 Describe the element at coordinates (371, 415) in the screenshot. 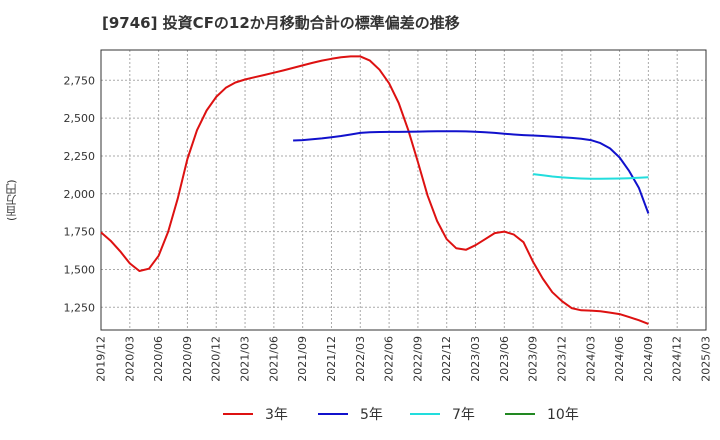

I see `legend-label: 5年` at that location.